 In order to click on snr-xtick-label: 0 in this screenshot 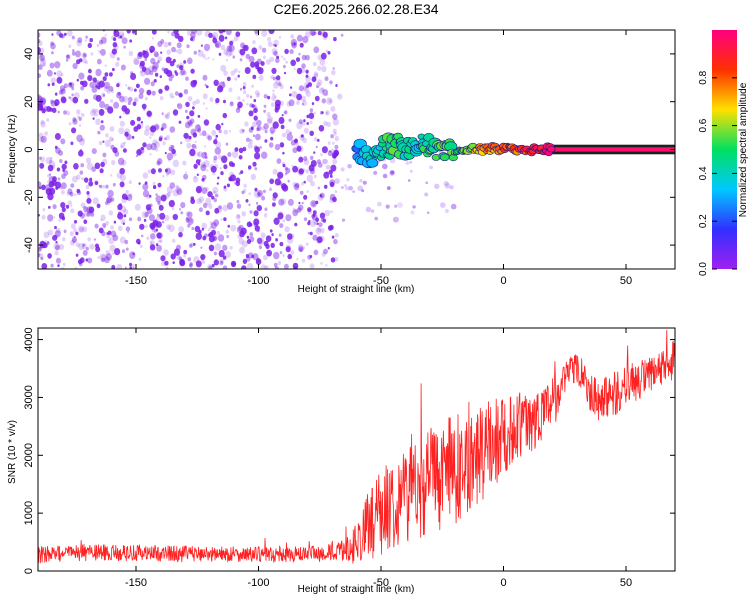, I will do `click(503, 583)`.